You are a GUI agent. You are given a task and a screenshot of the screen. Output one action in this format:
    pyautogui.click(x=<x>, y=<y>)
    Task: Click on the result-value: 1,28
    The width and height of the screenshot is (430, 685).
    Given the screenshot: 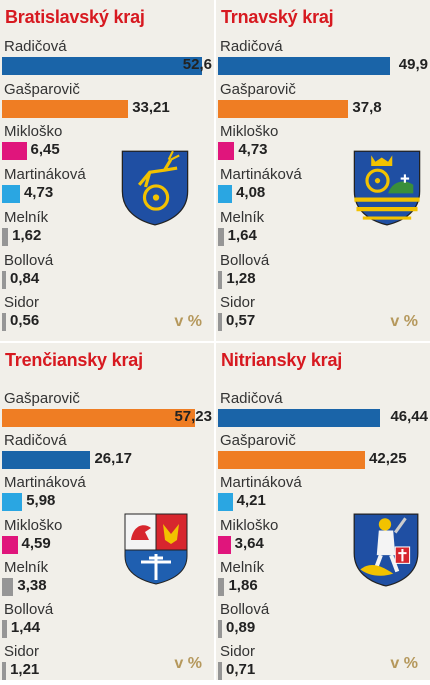 What is the action you would take?
    pyautogui.click(x=241, y=278)
    